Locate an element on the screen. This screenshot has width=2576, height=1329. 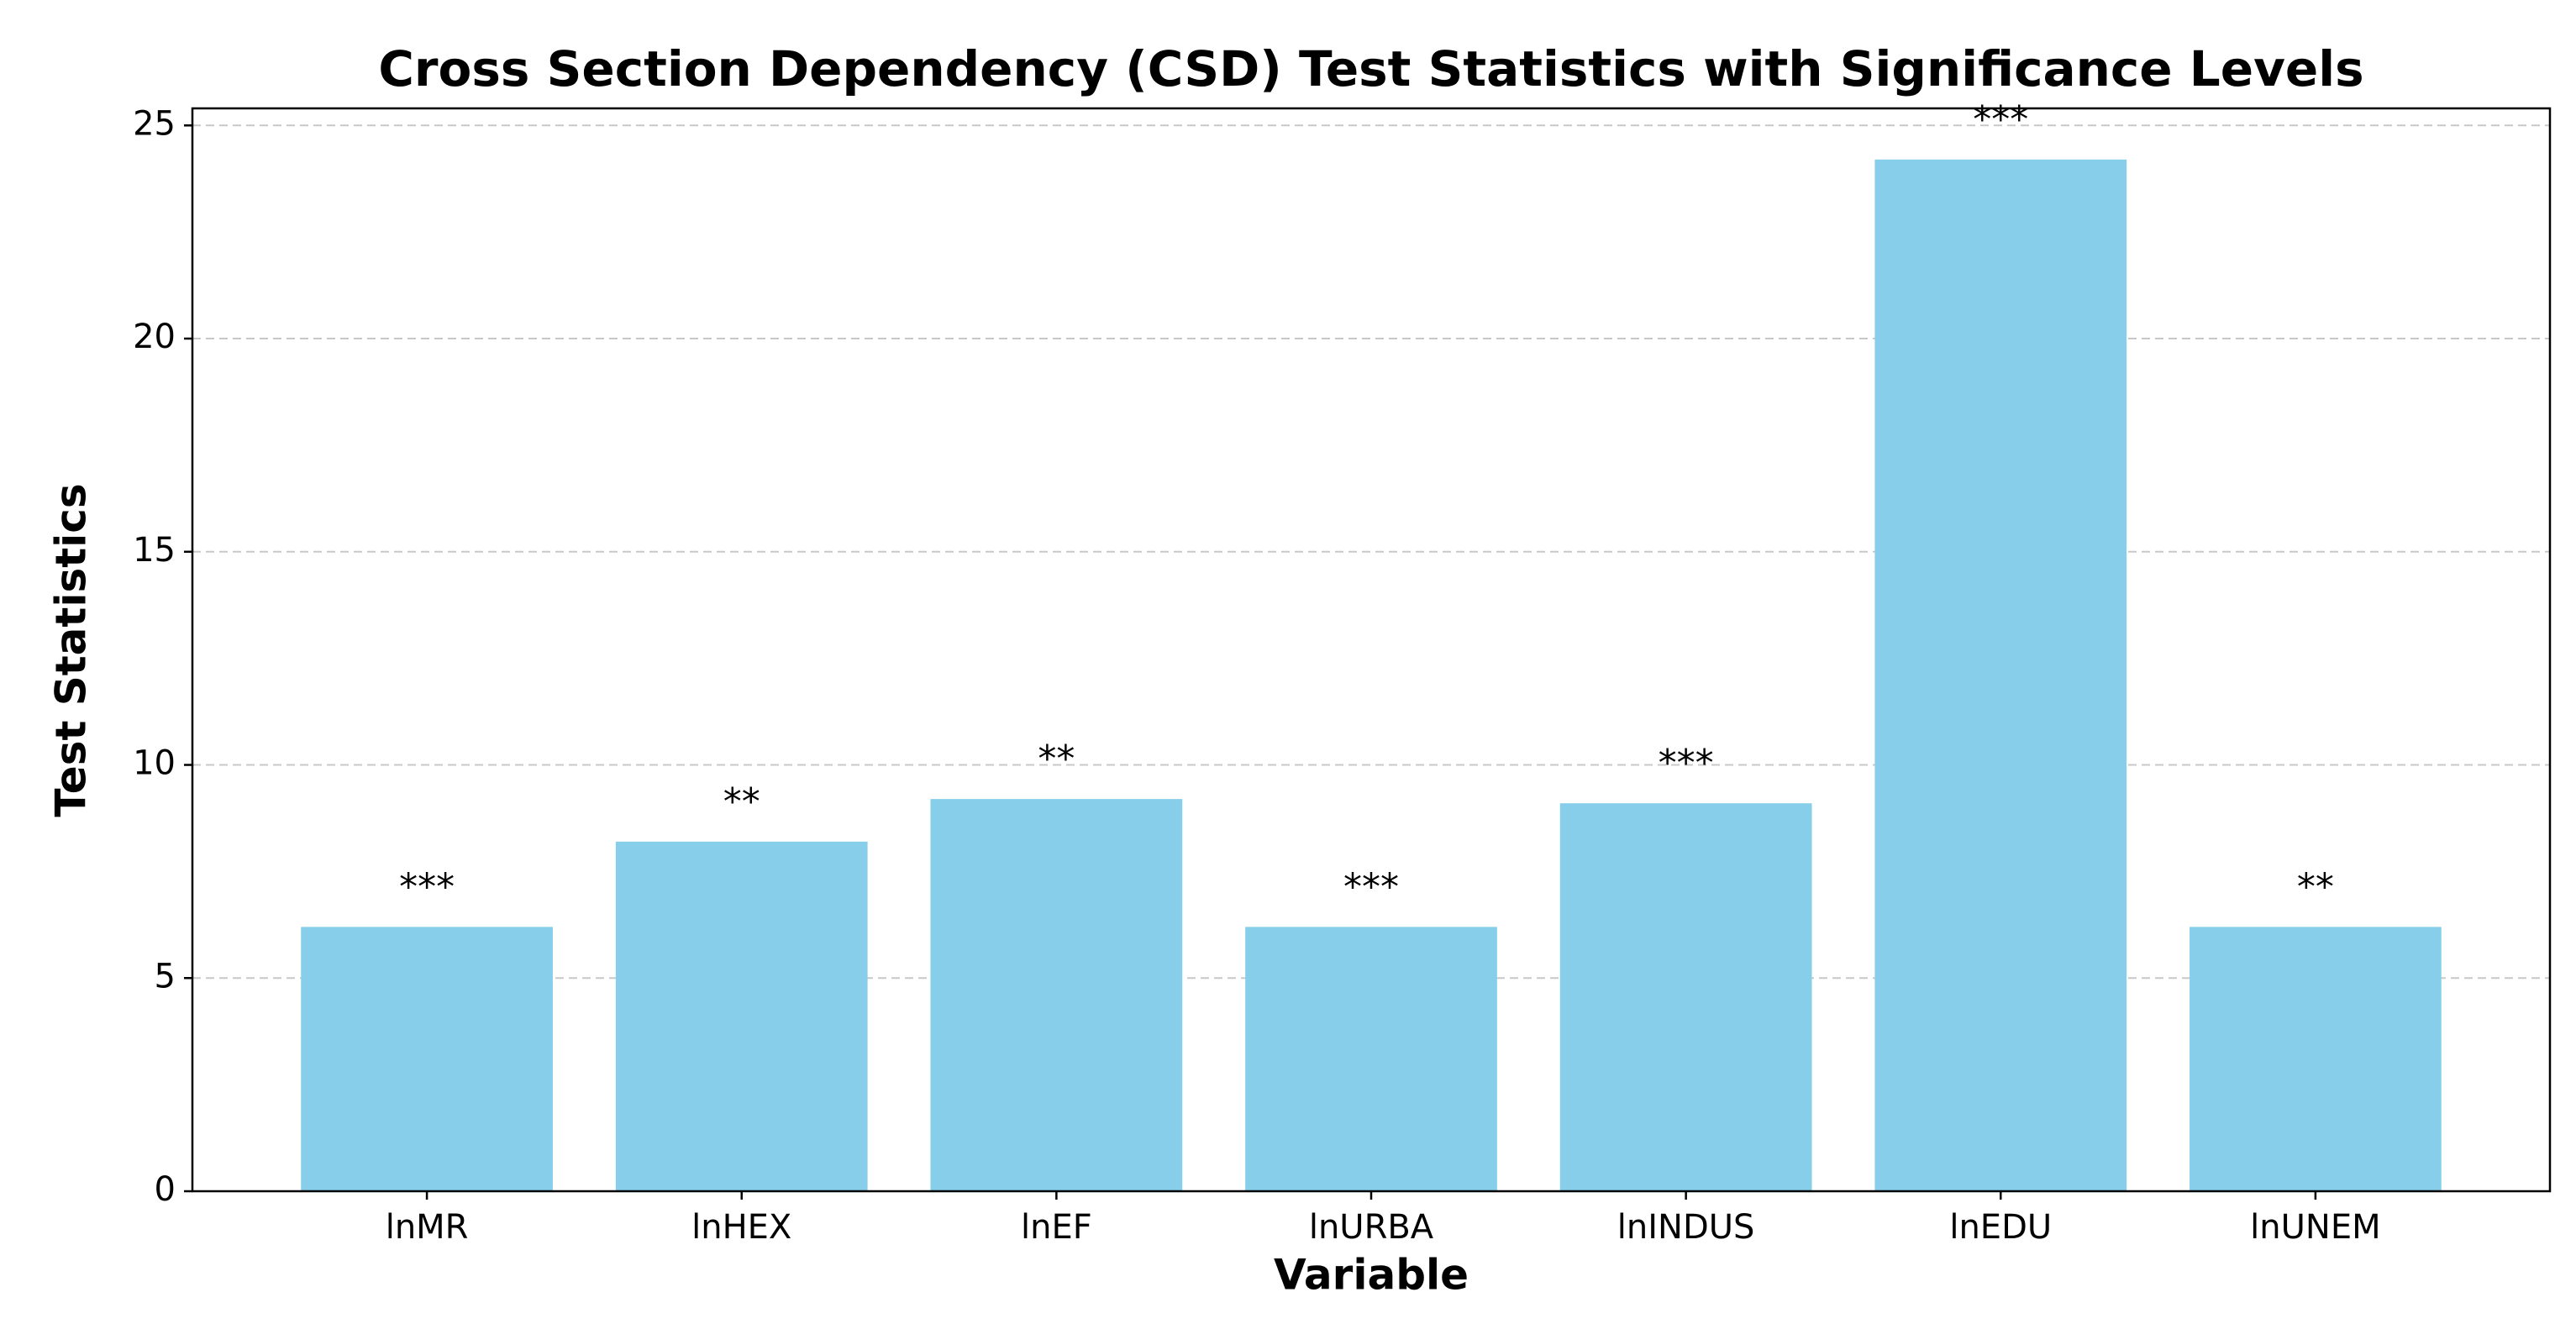
x-tick-label: lnEDU is located at coordinates (2000, 1227).